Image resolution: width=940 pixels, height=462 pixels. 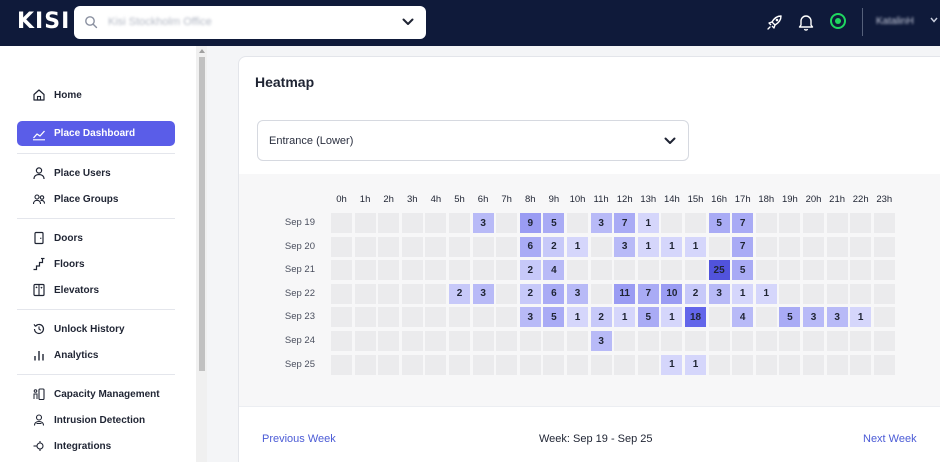 What do you see at coordinates (202, 214) in the screenshot?
I see `sidebar-scroll-thumb` at bounding box center [202, 214].